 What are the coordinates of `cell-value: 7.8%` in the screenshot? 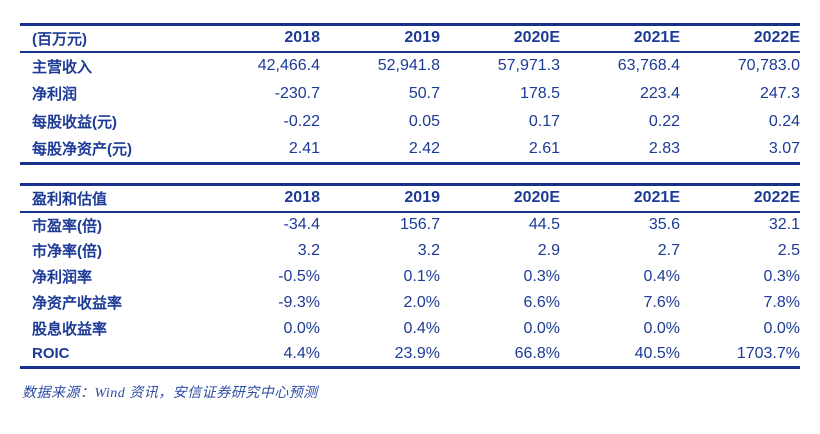 It's located at (781, 302).